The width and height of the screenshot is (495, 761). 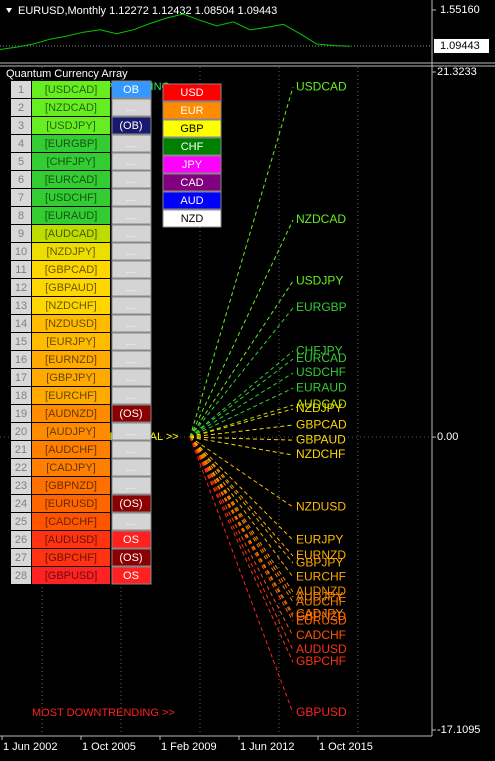 I want to click on menu-icon, so click(x=9, y=10).